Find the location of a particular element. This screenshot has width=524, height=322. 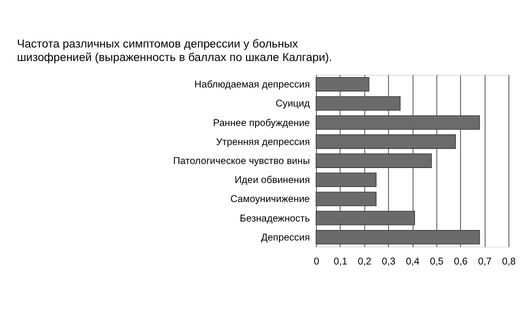

text: шизофренией (выраженность в баллах по шкале Калгари). is located at coordinates (174, 58).